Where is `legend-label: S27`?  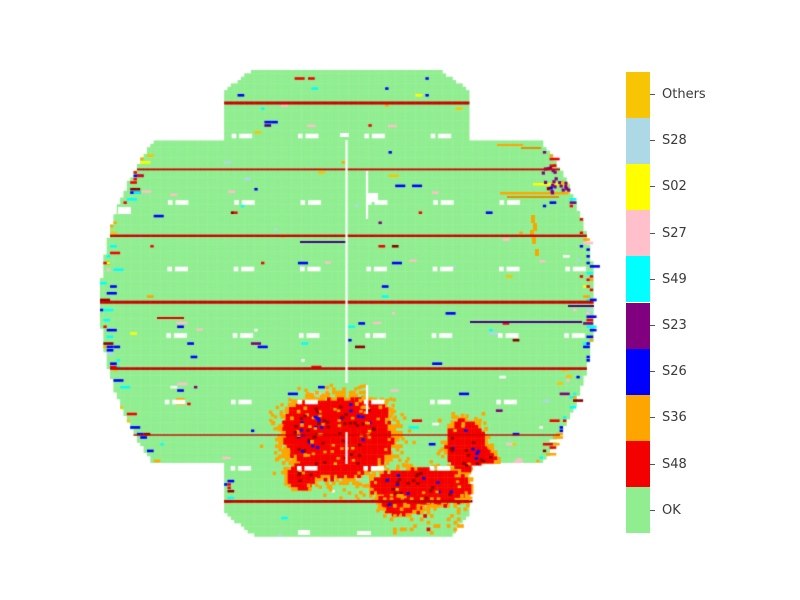 legend-label: S27 is located at coordinates (674, 233).